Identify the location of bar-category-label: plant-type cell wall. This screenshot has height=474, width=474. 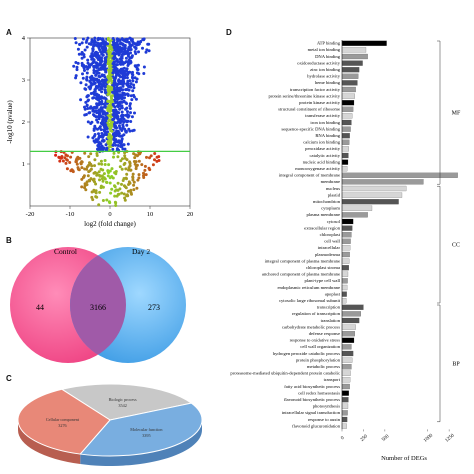
(323, 280).